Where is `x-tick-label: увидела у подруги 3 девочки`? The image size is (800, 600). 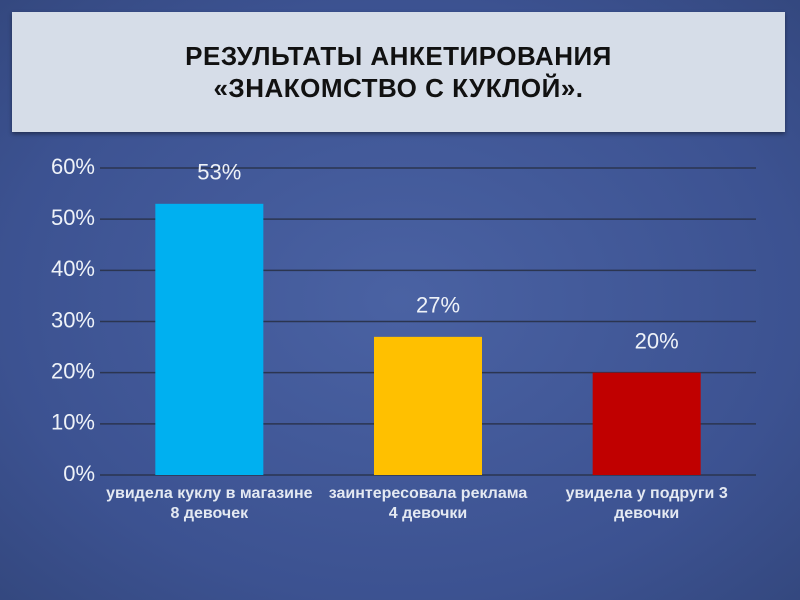
x-tick-label: увидела у подруги 3 девочки is located at coordinates (646, 503).